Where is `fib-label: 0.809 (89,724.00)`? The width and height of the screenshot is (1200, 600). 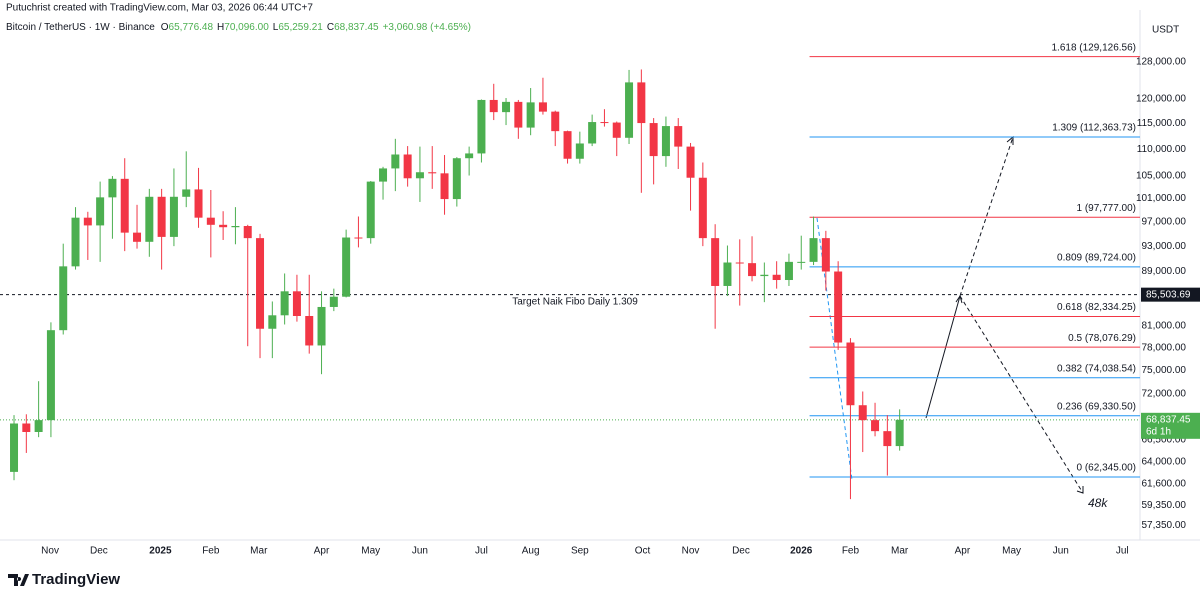
fib-label: 0.809 (89,724.00) is located at coordinates (1096, 257).